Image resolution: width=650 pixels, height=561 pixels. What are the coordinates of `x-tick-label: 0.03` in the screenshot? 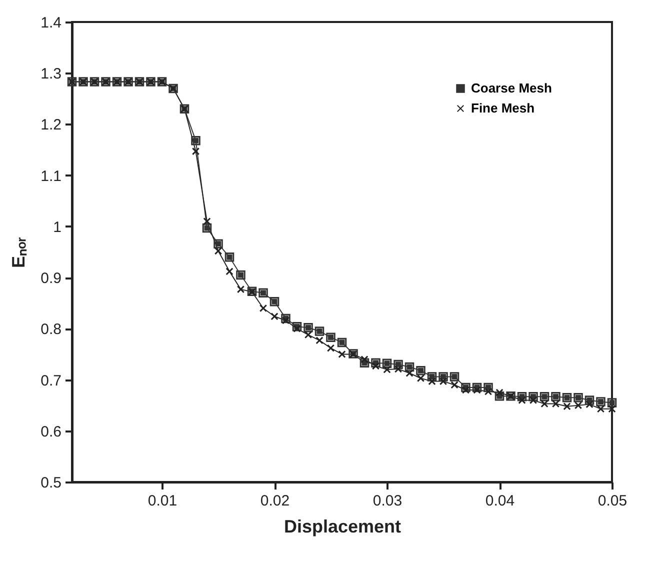 It's located at (387, 501).